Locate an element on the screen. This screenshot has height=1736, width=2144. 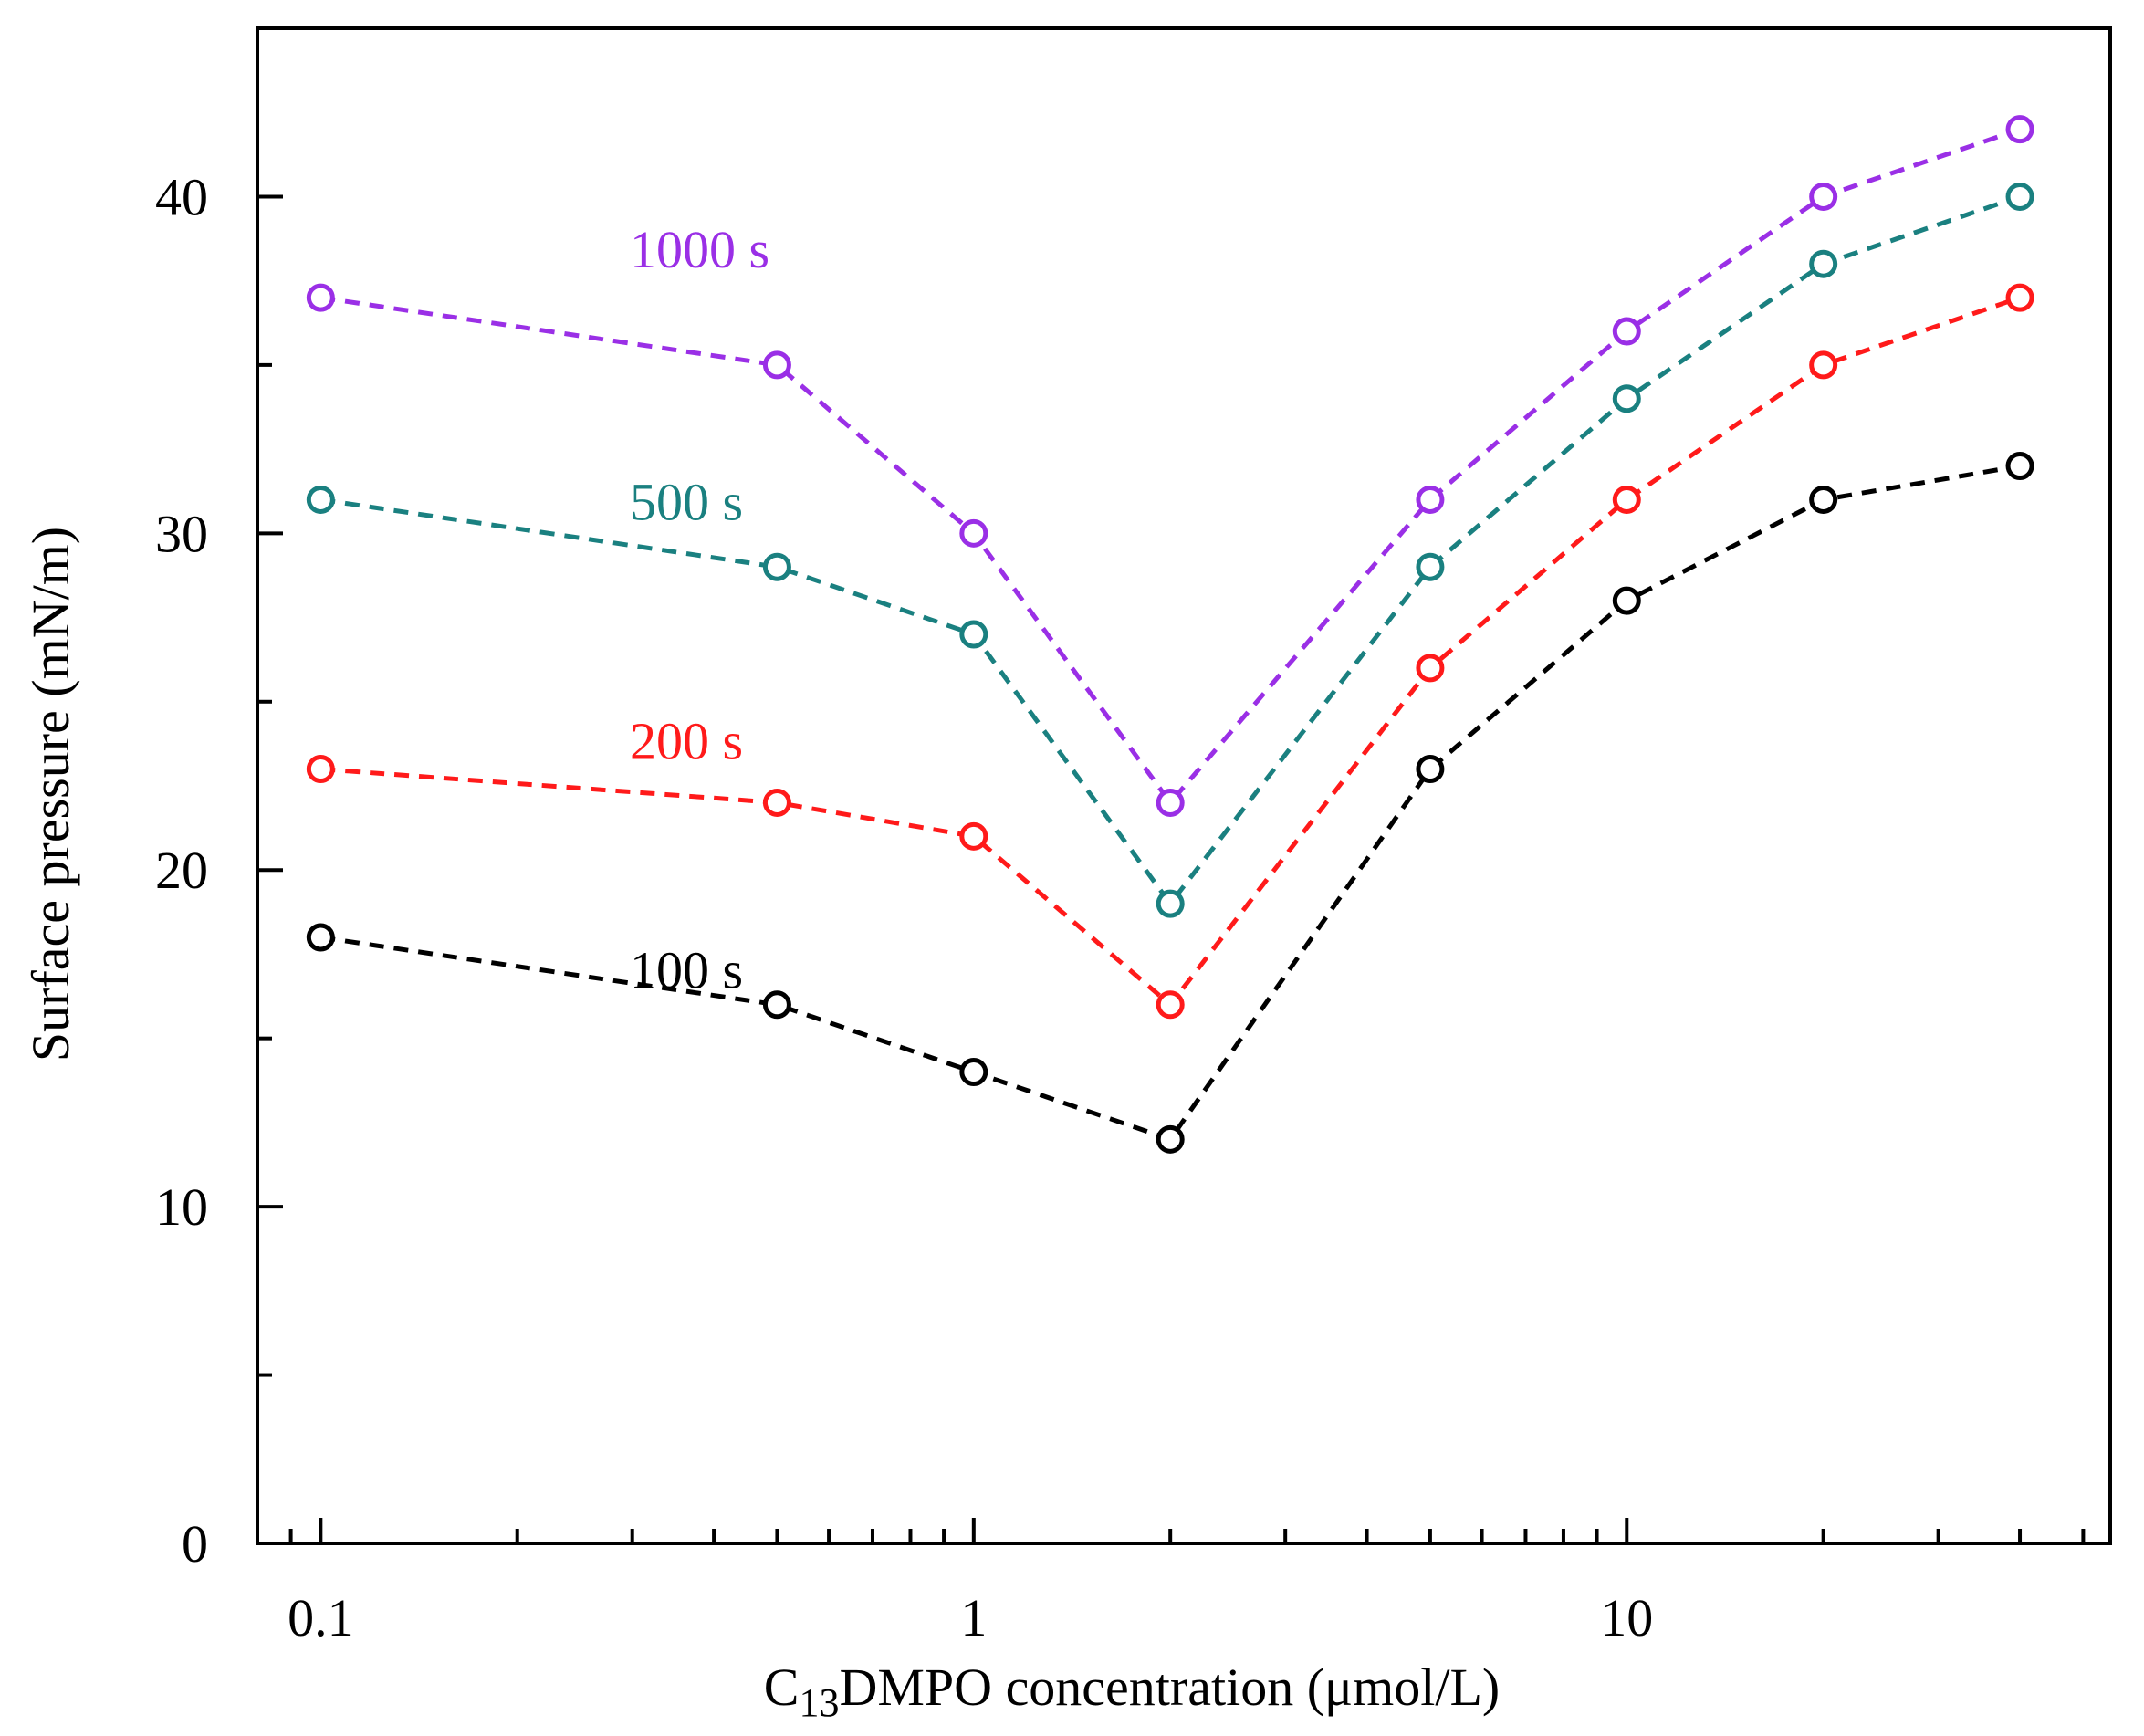
y-tick-label: 30 is located at coordinates (181, 533).